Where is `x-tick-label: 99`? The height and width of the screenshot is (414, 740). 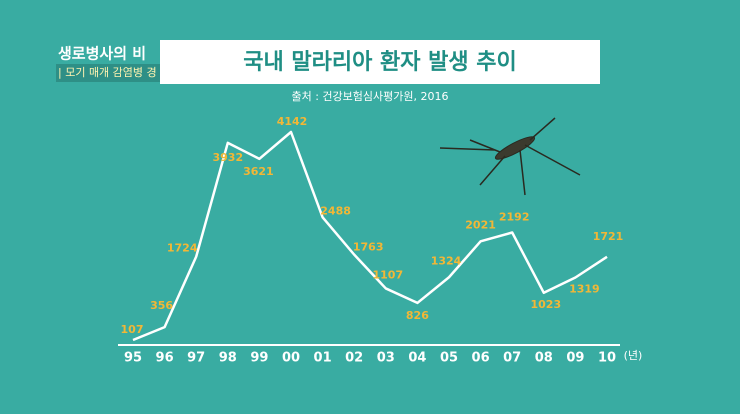 x-tick-label: 99 is located at coordinates (259, 358).